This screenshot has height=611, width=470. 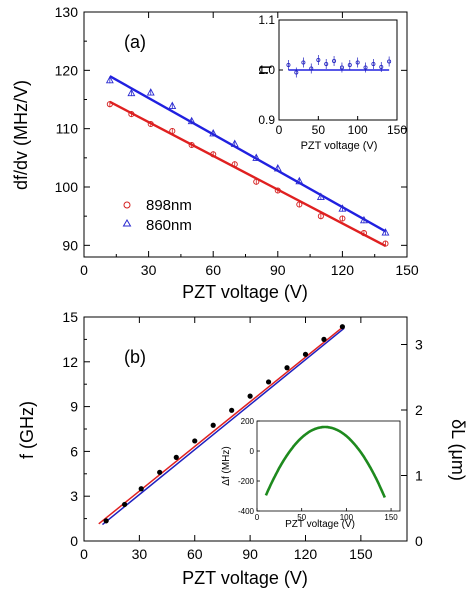 I want to click on inset-y-tick-label: 0.9, so click(x=266, y=120).